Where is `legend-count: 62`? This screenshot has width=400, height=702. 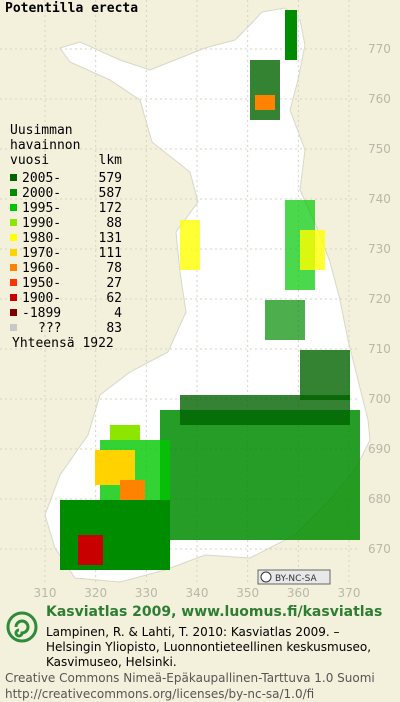
legend-count: 62 is located at coordinates (114, 298).